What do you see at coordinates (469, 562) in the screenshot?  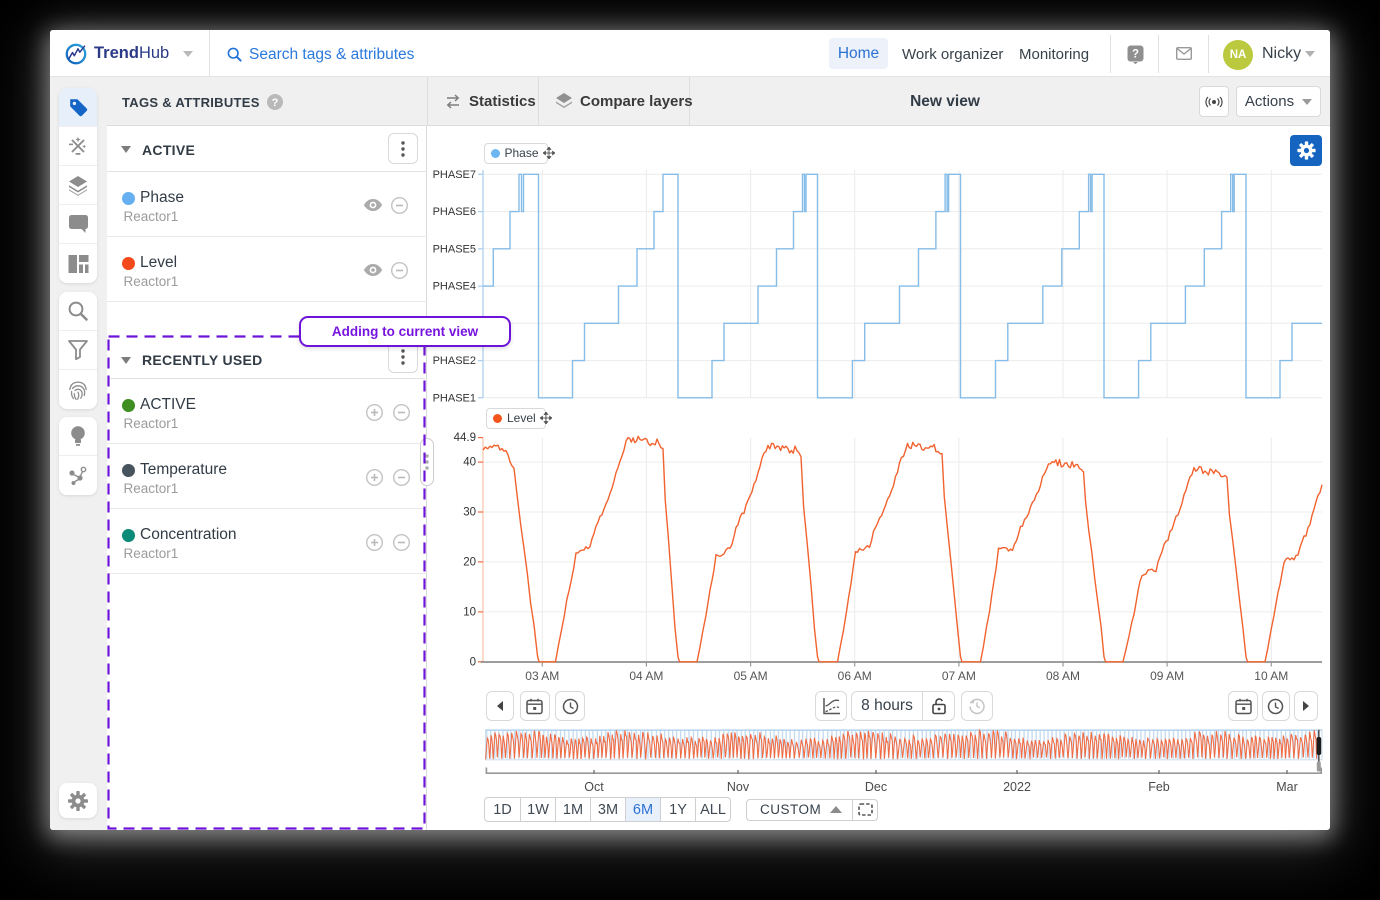 I see `svg-text: 20` at bounding box center [469, 562].